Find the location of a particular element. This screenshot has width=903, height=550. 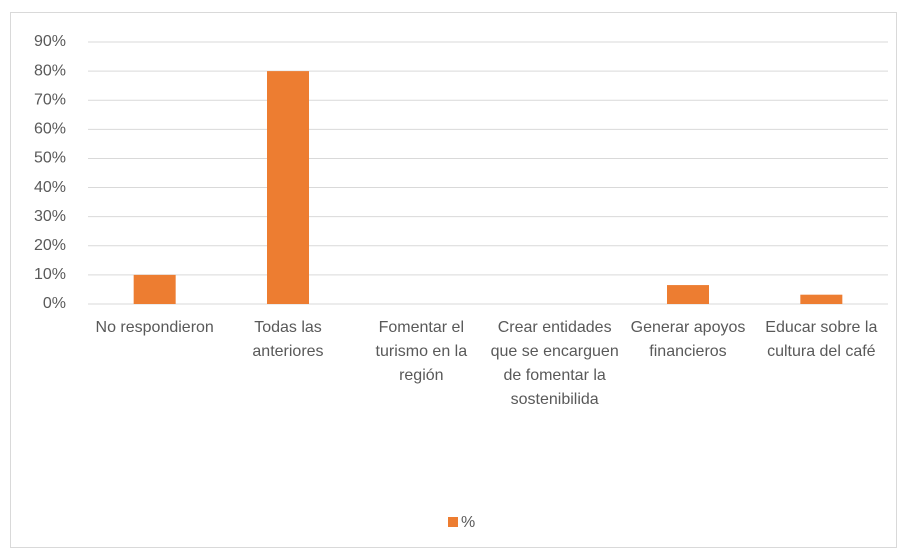

x-tick-label-box: Todas las anteriores is located at coordinates (288, 339).